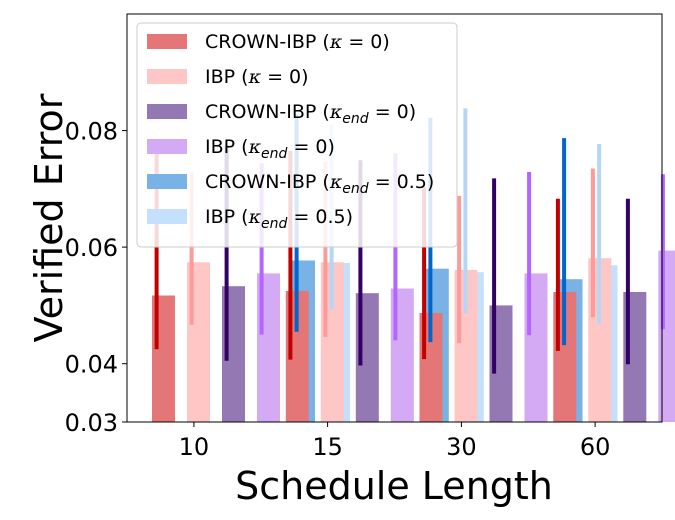 This screenshot has height=520, width=675. I want to click on y-tick-label: 0.03, so click(91, 423).